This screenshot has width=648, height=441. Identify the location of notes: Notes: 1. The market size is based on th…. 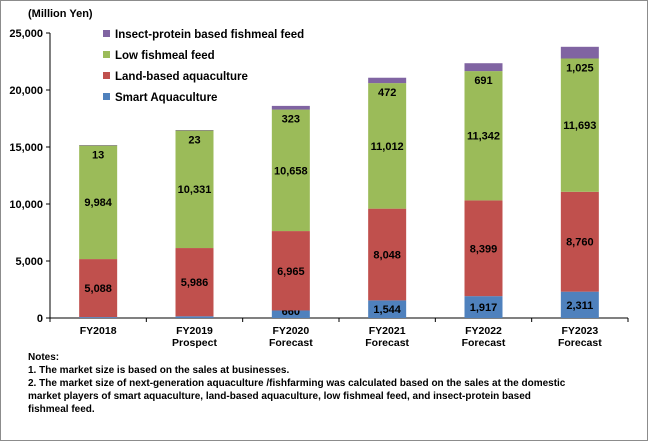
(328, 383).